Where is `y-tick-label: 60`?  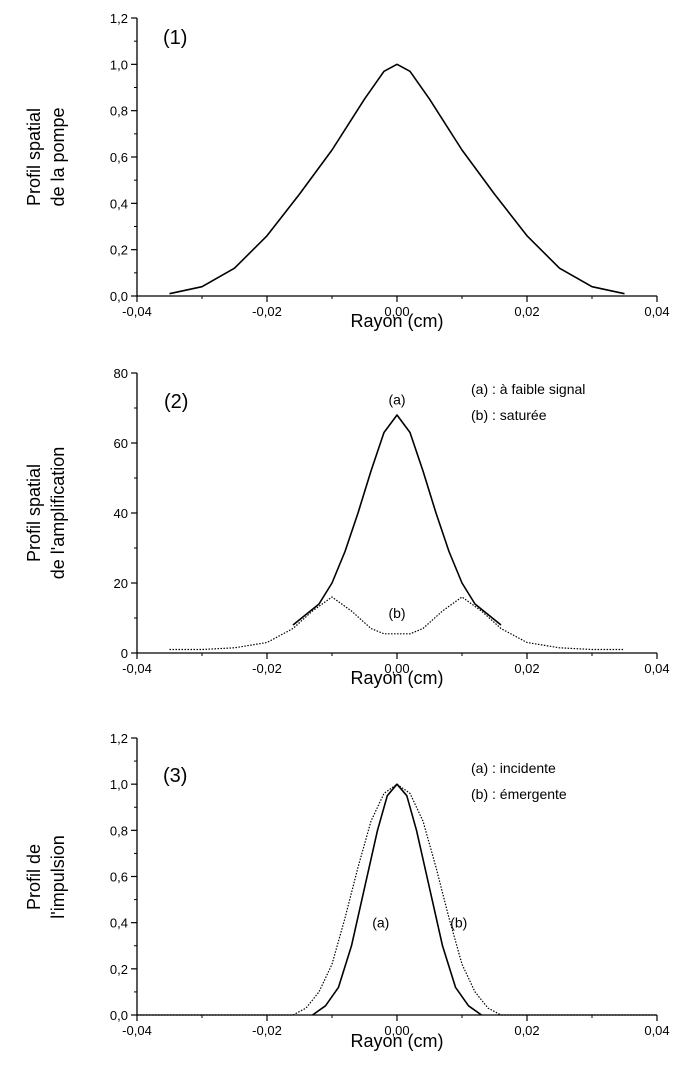
y-tick-label: 60 is located at coordinates (121, 443).